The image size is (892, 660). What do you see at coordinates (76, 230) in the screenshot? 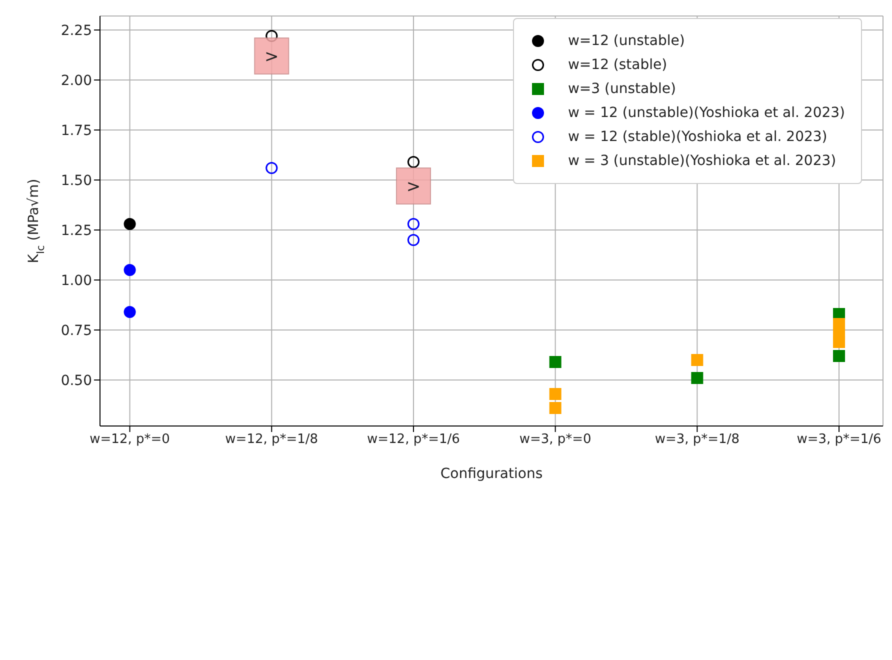
I see `y-tick-label: 1.25` at bounding box center [76, 230].